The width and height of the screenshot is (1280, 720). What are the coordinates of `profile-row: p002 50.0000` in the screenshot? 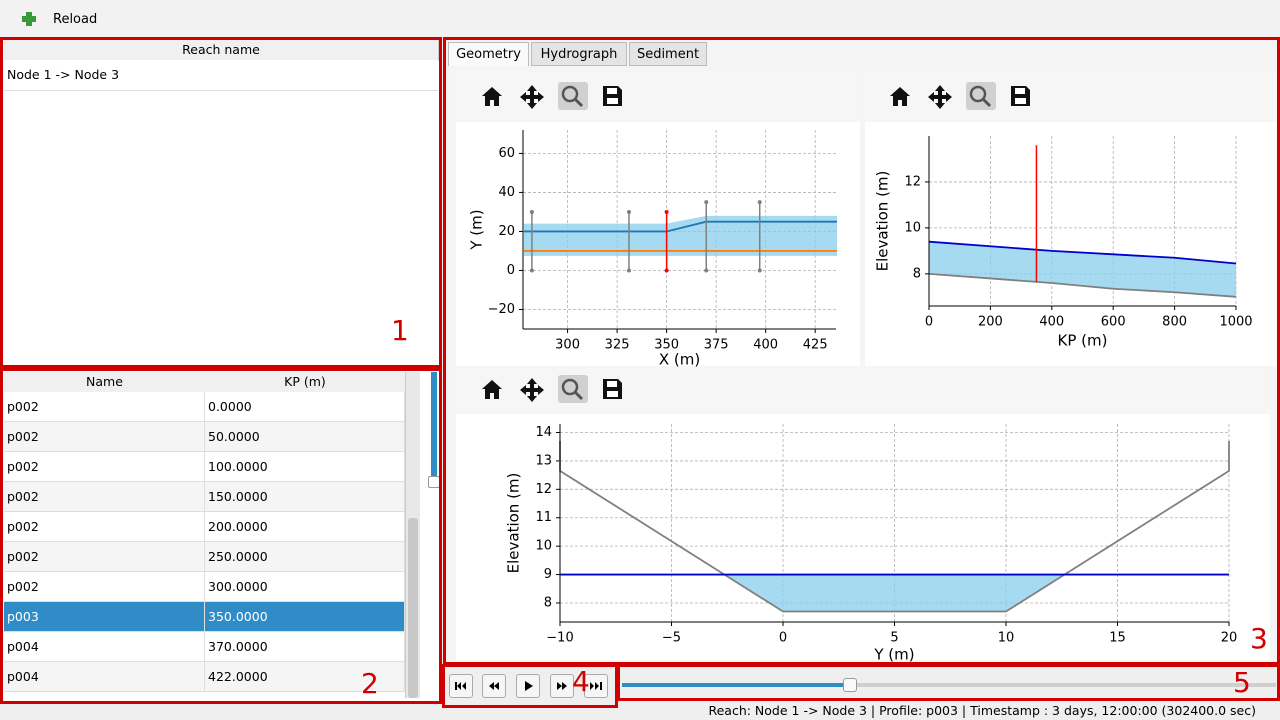 It's located at (204, 437).